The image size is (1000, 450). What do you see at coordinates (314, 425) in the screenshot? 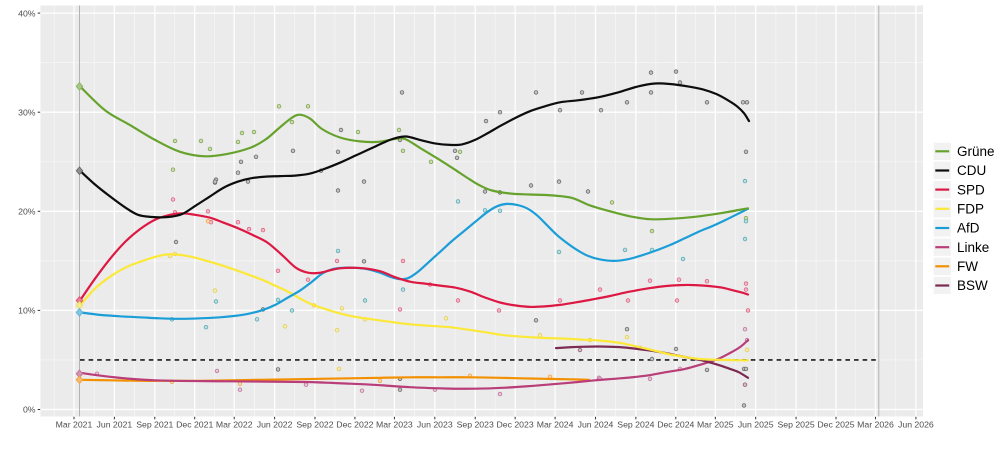
I see `svg-text: Sep 2022` at bounding box center [314, 425].